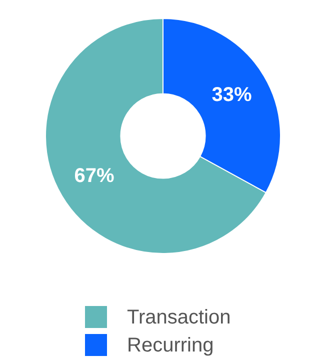  Describe the element at coordinates (170, 345) in the screenshot. I see `legend-label: Recurring` at that location.